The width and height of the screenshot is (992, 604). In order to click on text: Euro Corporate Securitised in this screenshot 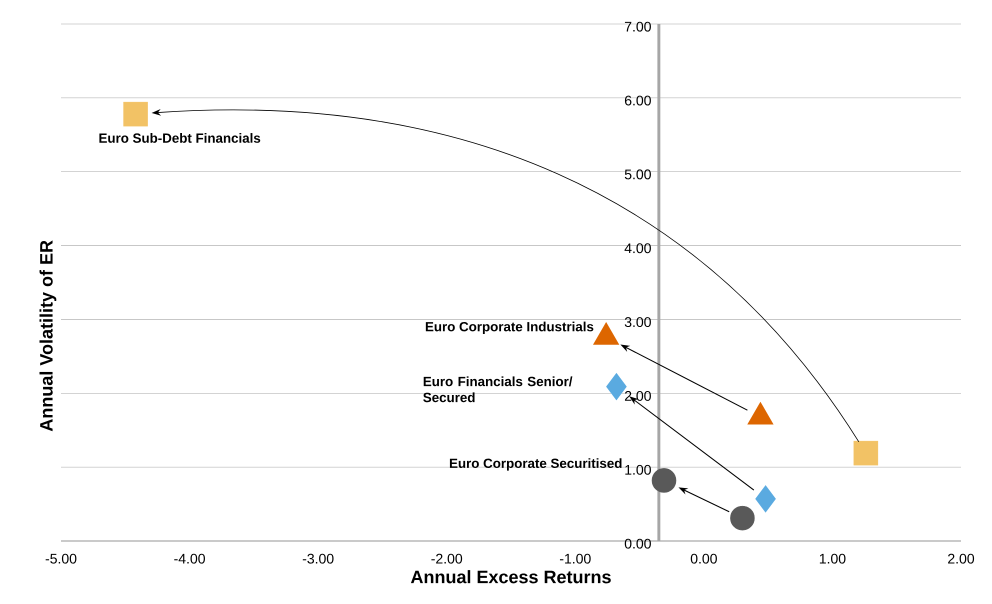, I will do `click(536, 464)`.